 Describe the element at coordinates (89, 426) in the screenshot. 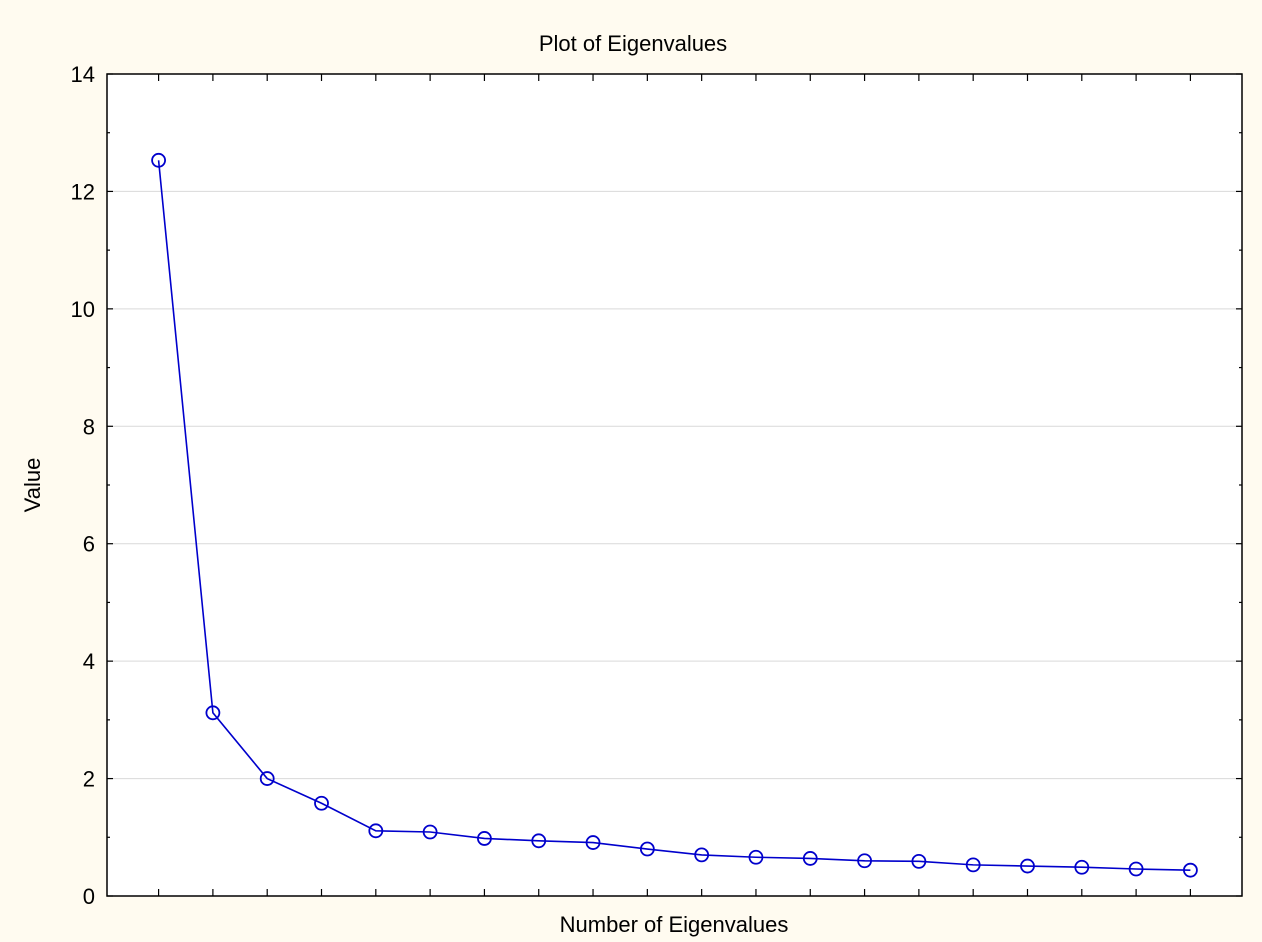

I see `y-tick-label-8: 8` at that location.